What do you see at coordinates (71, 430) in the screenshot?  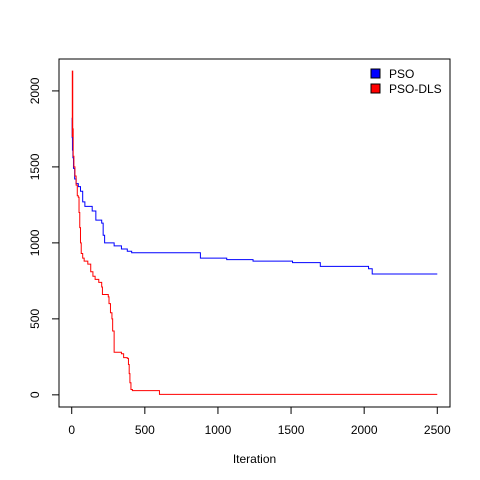 I see `x-tick-label: 0` at bounding box center [71, 430].